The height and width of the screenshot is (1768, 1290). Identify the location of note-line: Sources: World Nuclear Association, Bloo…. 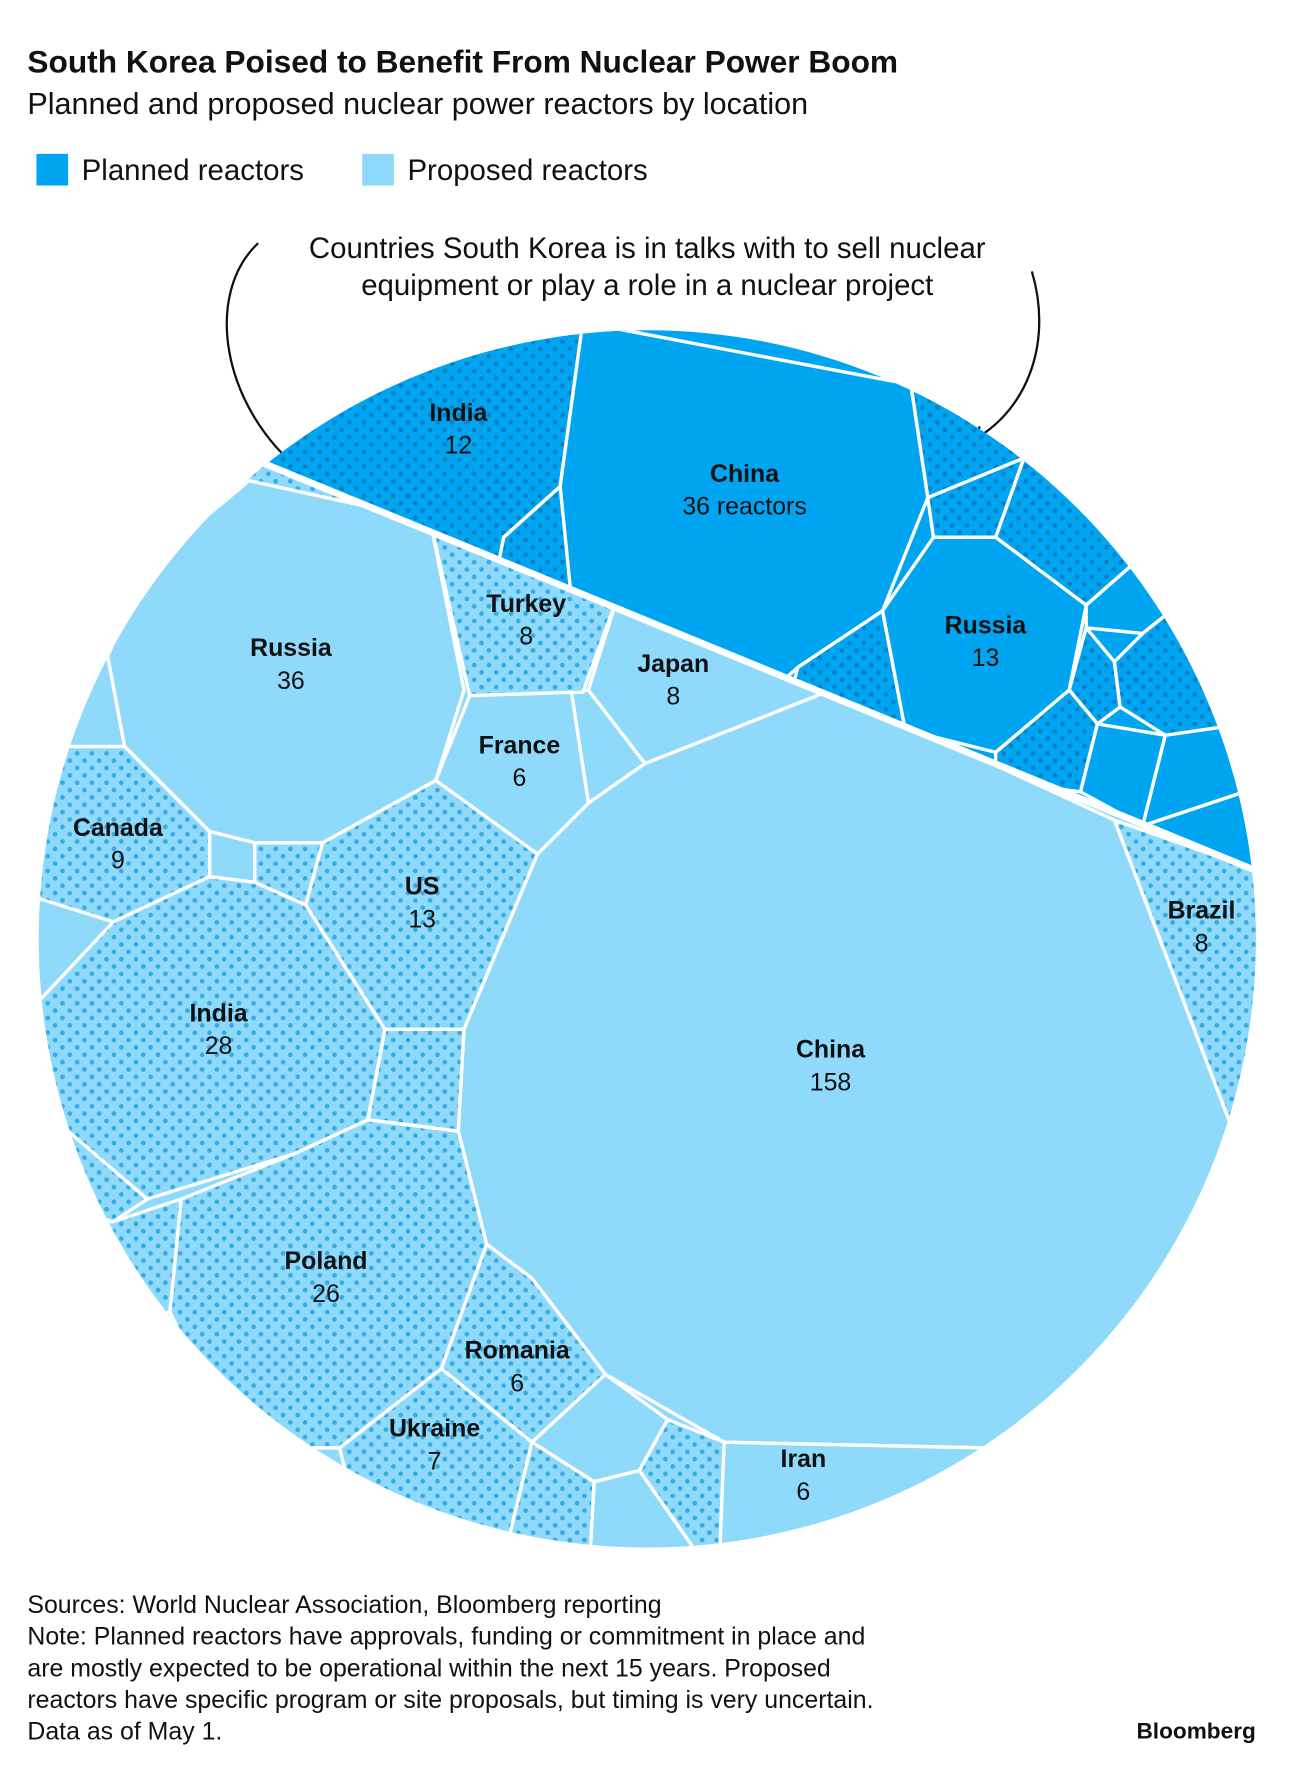
(344, 1605).